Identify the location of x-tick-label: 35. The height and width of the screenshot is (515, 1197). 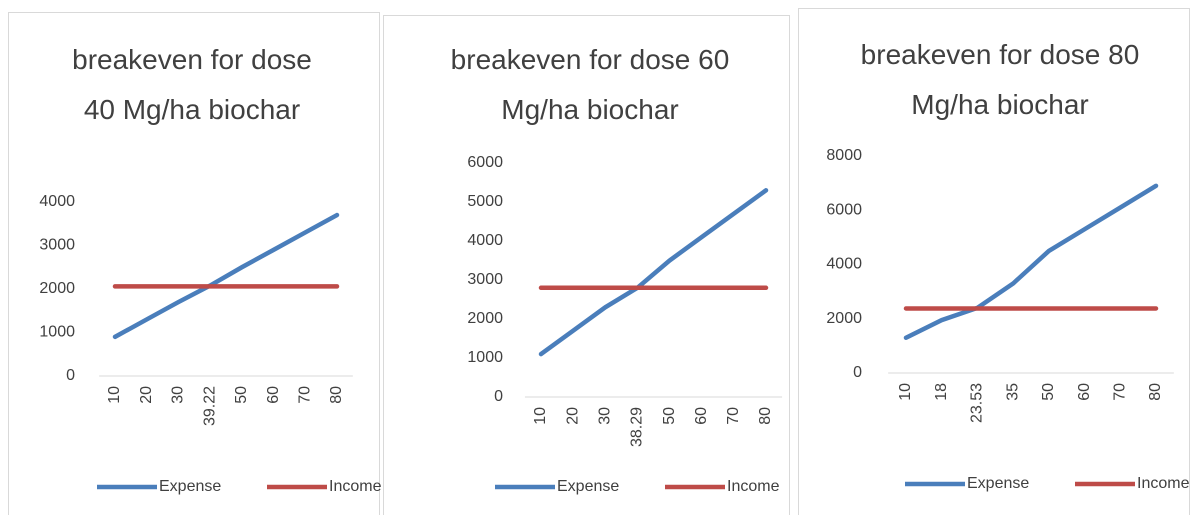
(1012, 392).